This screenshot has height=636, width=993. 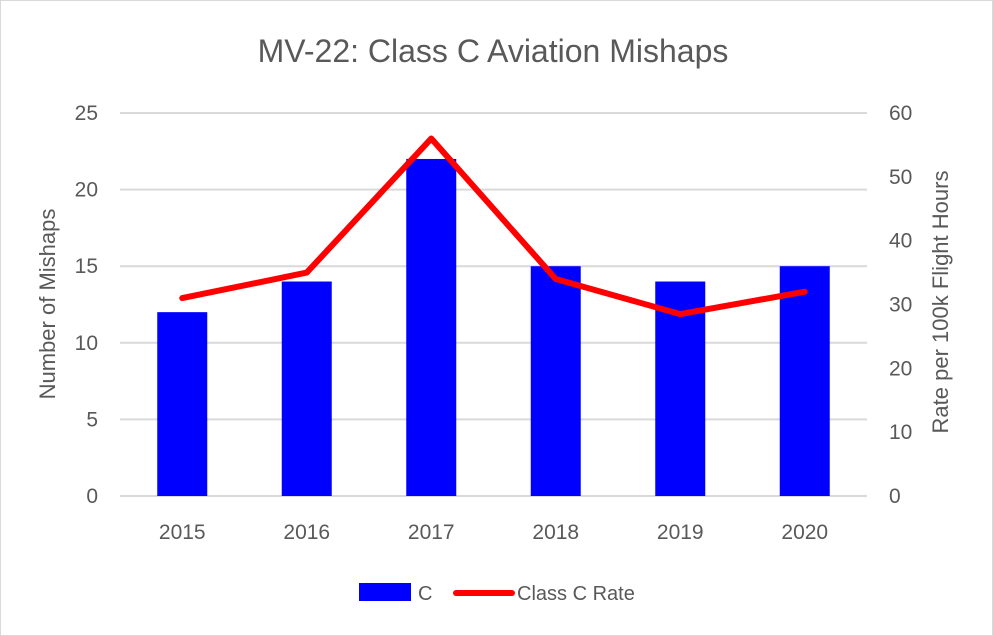 What do you see at coordinates (86, 190) in the screenshot?
I see `y-tick-label: 20` at bounding box center [86, 190].